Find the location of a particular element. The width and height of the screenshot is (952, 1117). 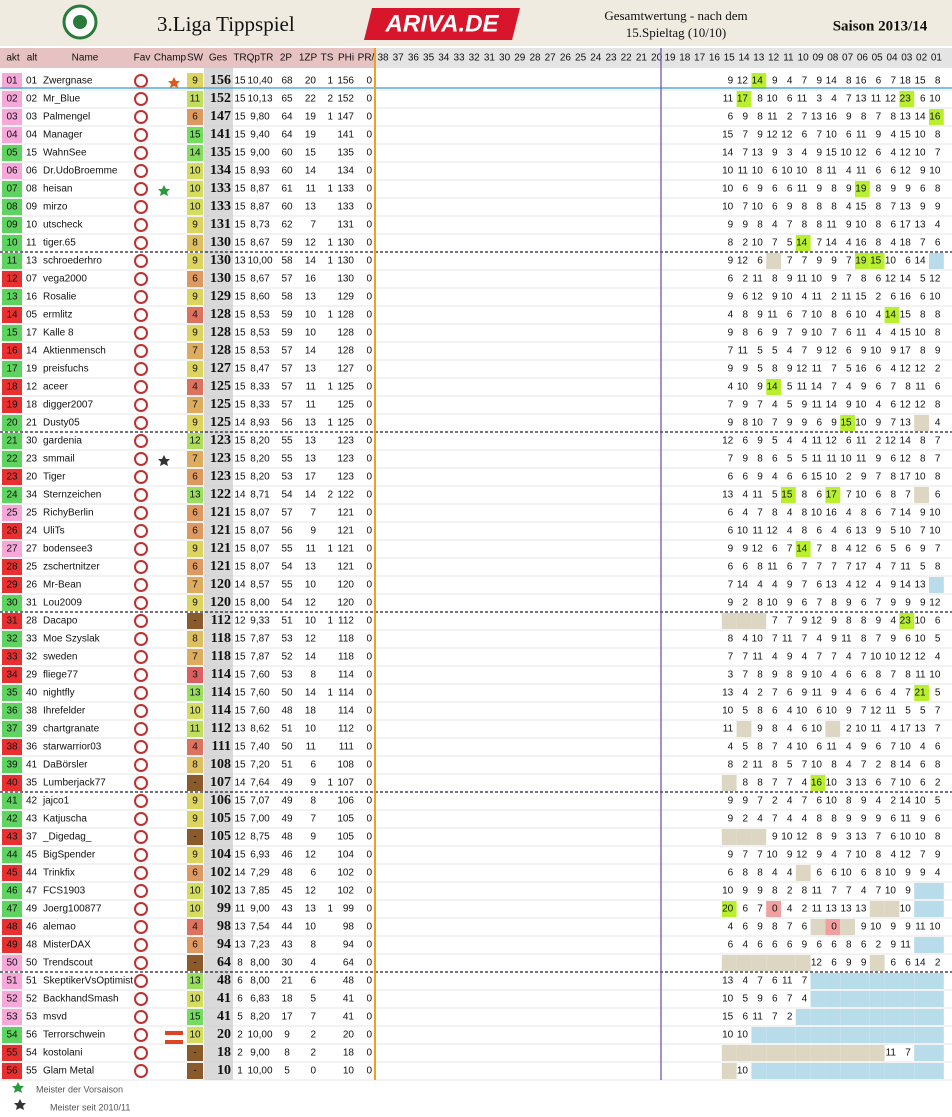

player-name: digger2007 is located at coordinates (68, 405).